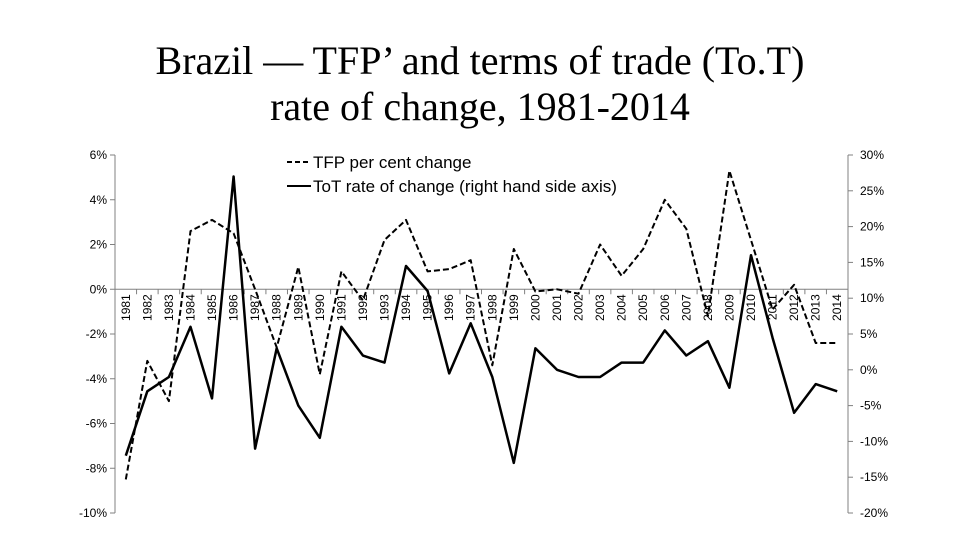 The image size is (960, 540). I want to click on x-tick-label: 2007, so click(686, 307).